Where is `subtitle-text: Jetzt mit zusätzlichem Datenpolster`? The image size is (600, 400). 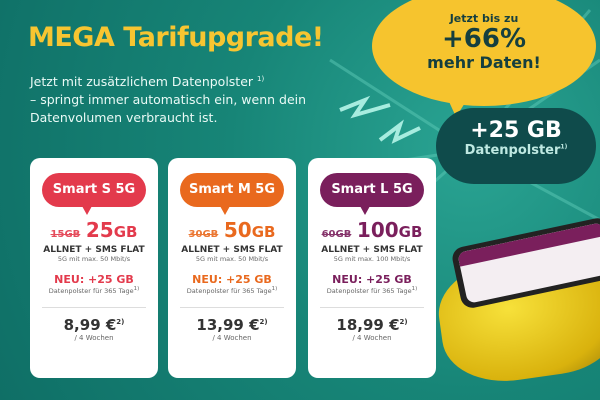 subtitle-text: Jetzt mit zusätzlichem Datenpolster is located at coordinates (142, 82).